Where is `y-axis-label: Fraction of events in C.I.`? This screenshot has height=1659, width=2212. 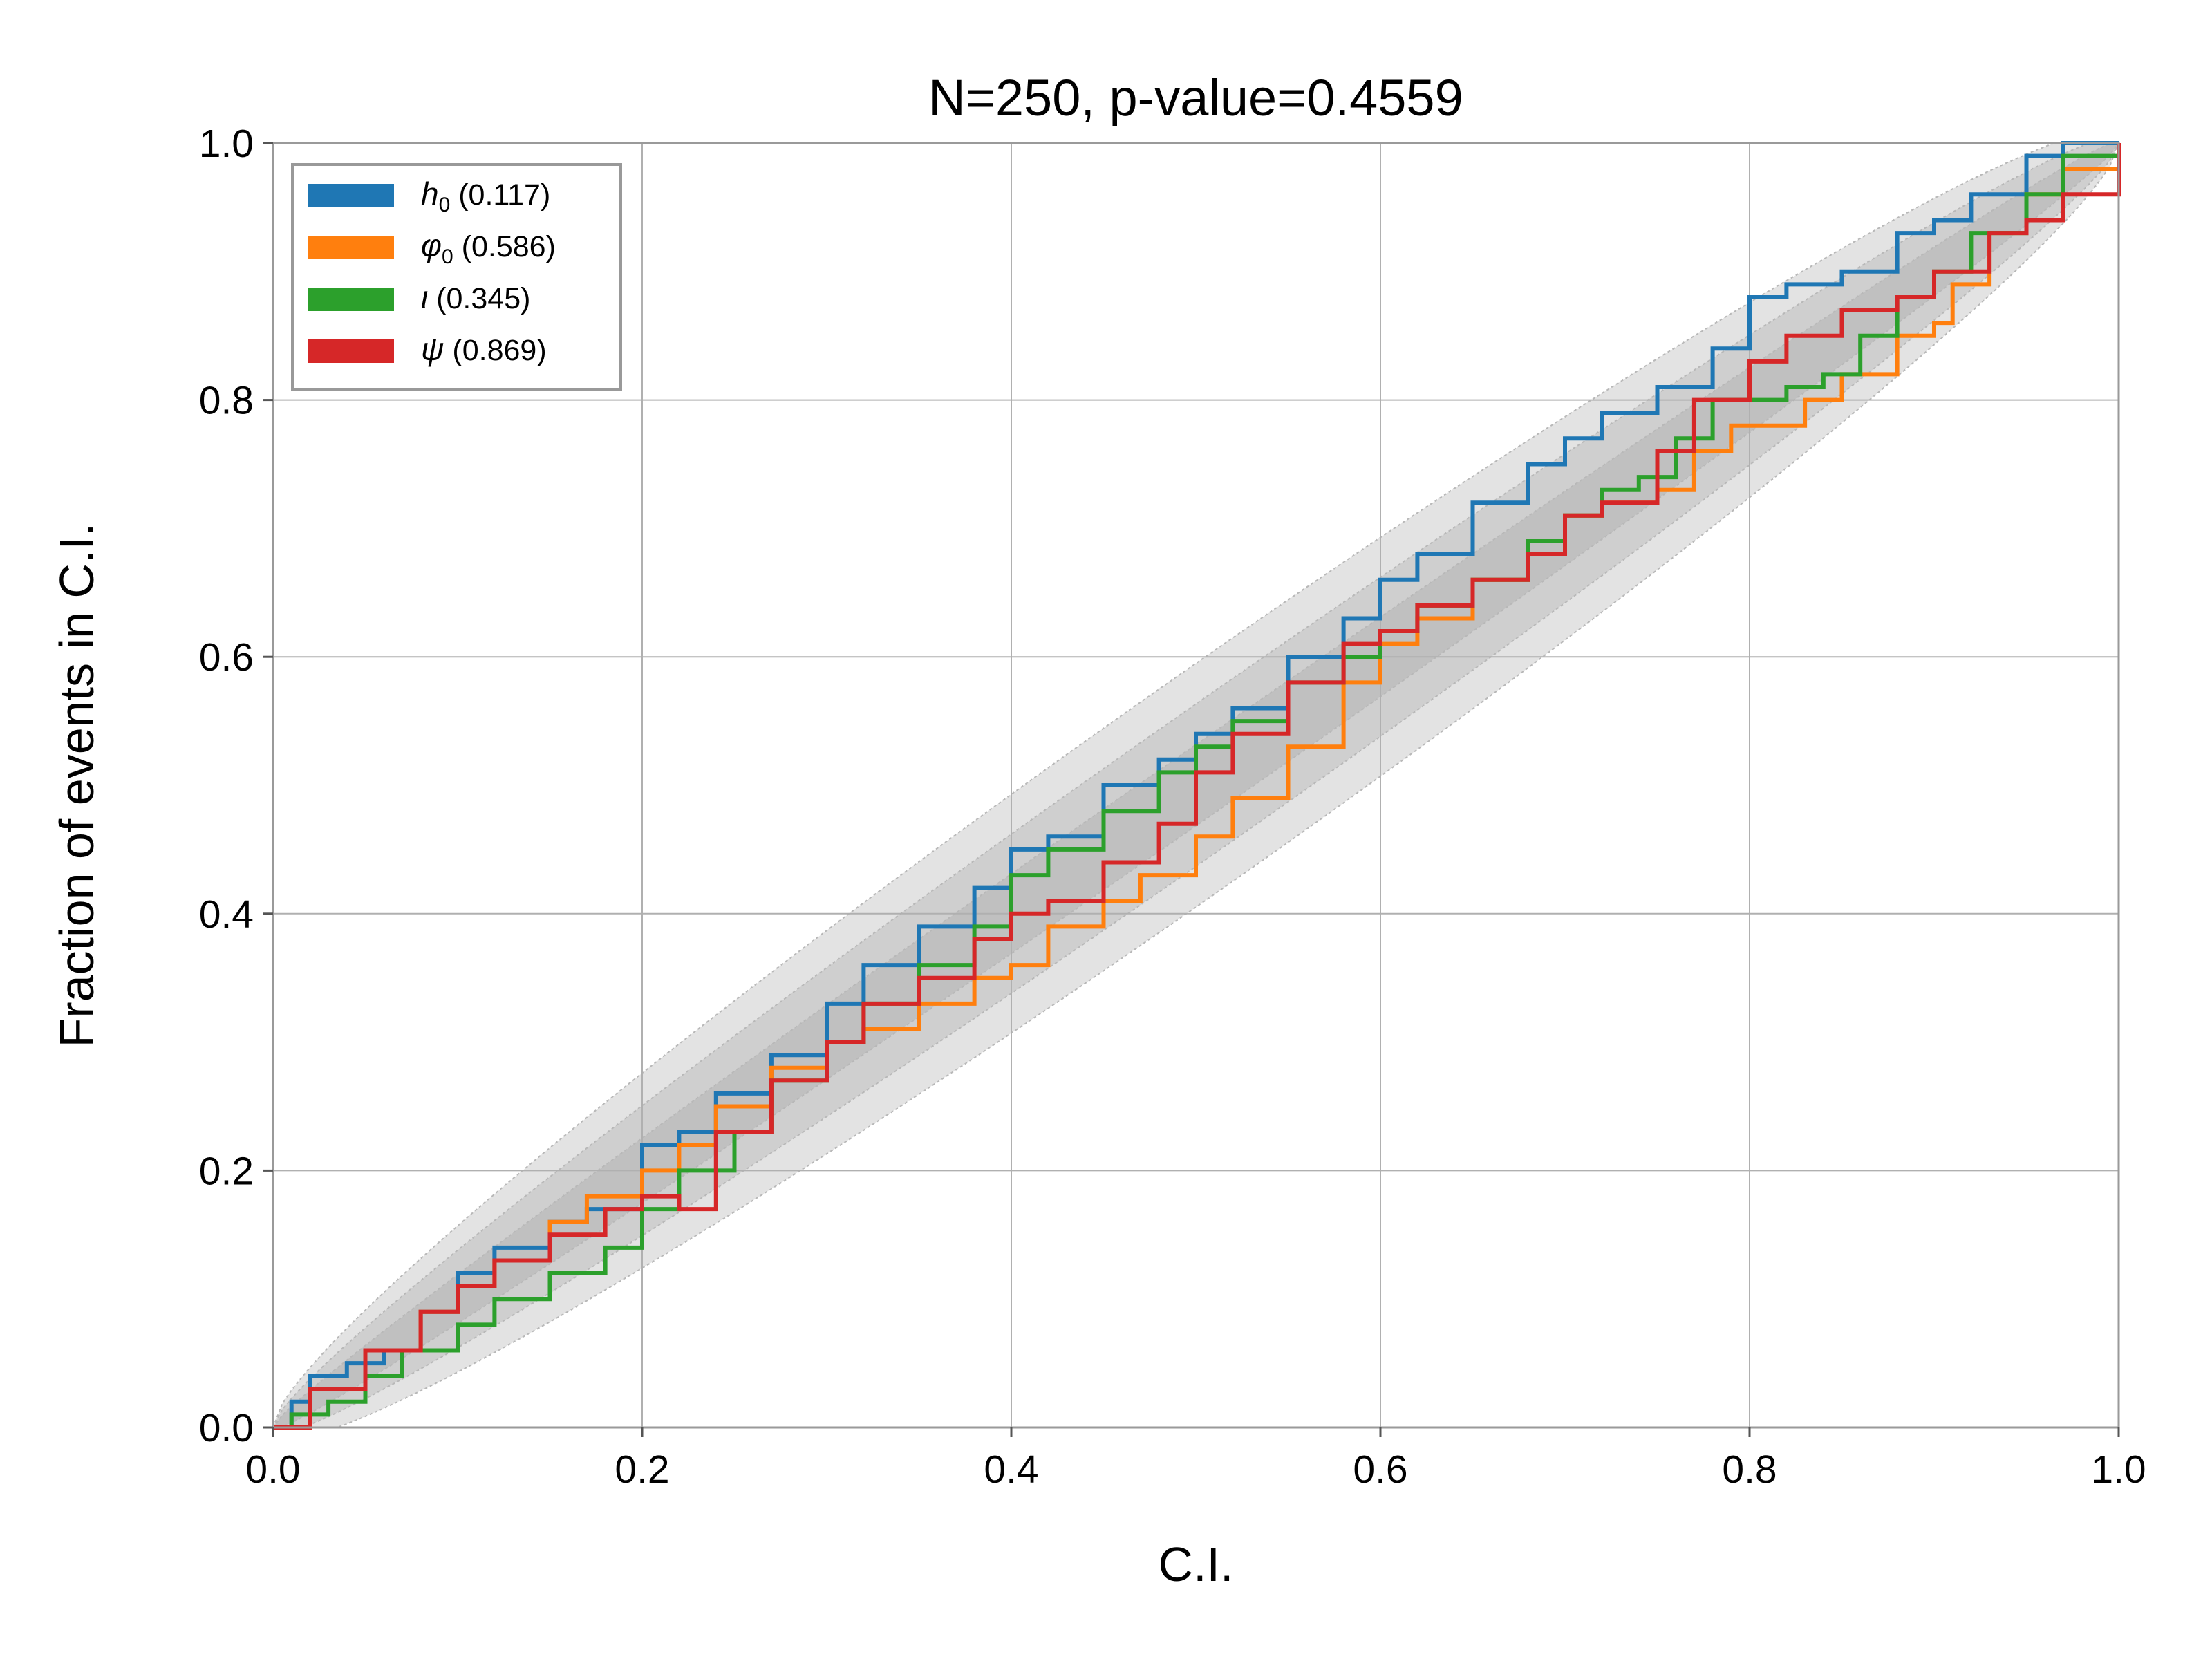
y-axis-label: Fraction of events in C.I. is located at coordinates (77, 786).